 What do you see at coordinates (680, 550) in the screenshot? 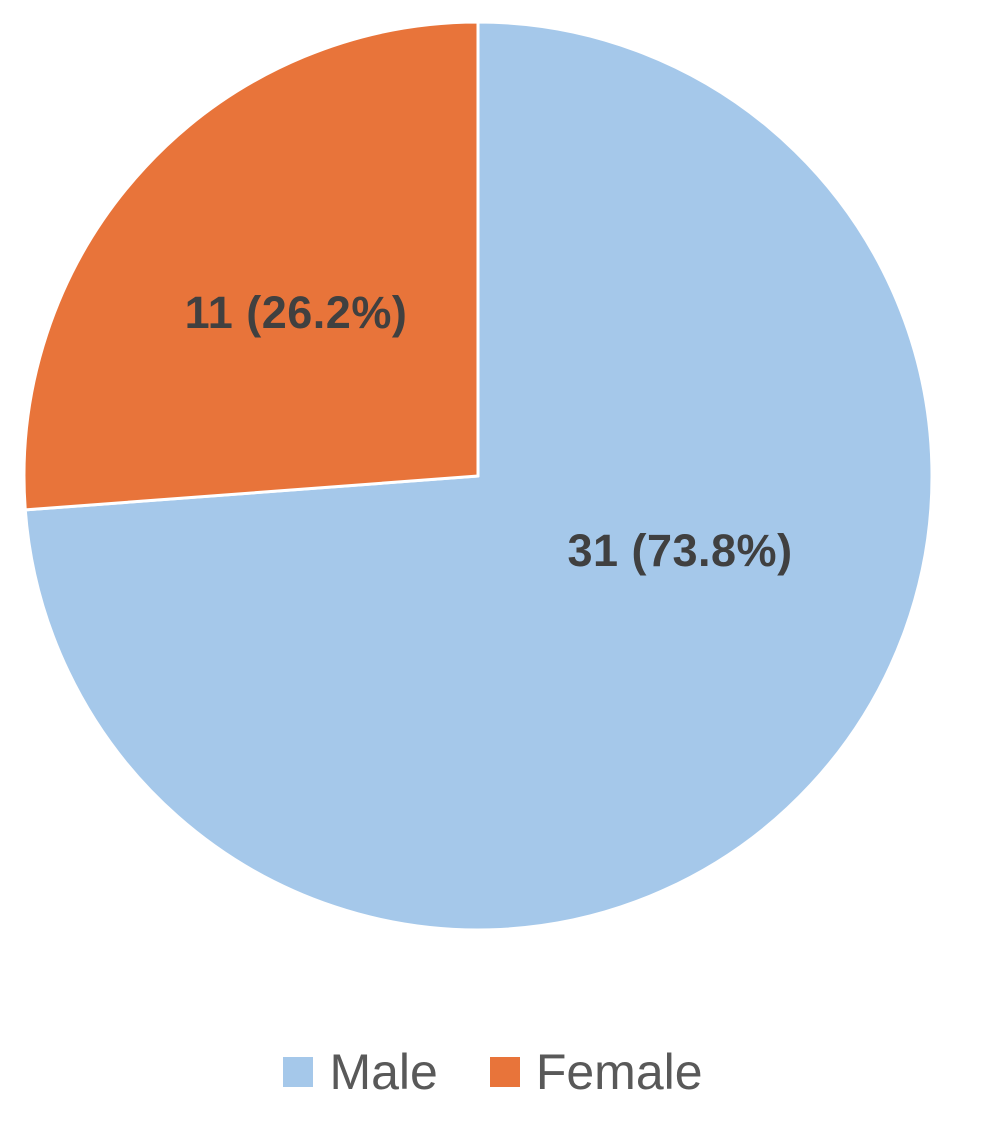
I see `data-label-male: 31 (73.8%)` at bounding box center [680, 550].